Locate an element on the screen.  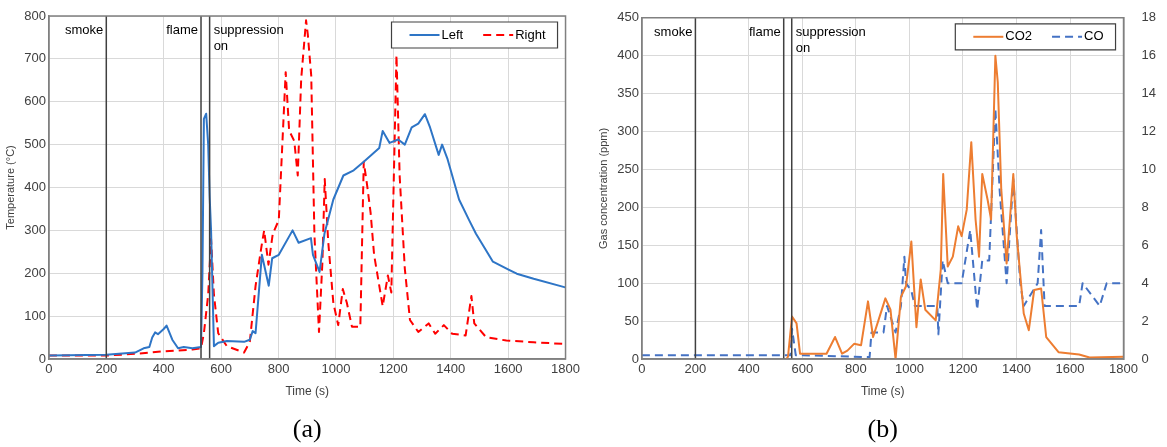
legend-label: Left is located at coordinates (452, 34).